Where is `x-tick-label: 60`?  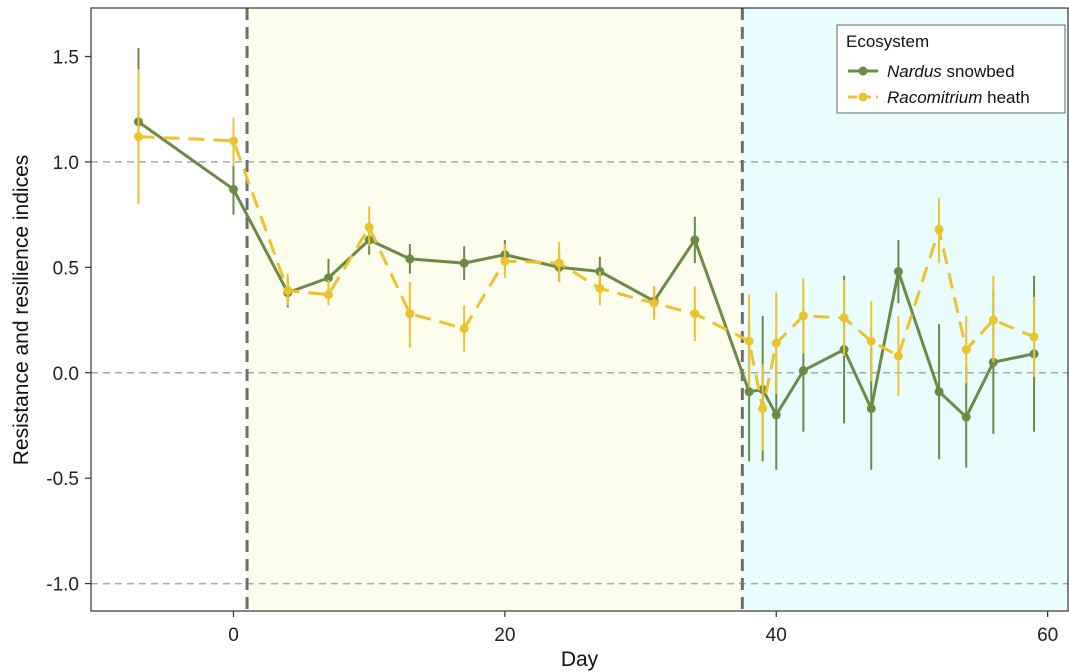
x-tick-label: 60 is located at coordinates (1047, 635).